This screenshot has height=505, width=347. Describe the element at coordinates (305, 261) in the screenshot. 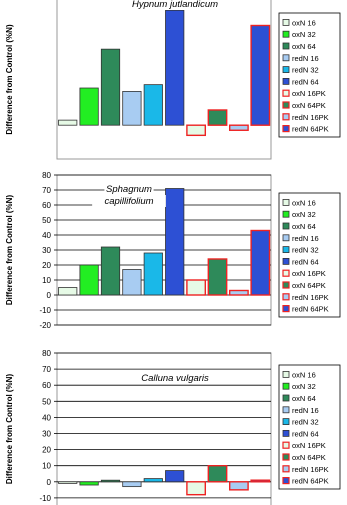

I see `legend-label: redN 64` at that location.